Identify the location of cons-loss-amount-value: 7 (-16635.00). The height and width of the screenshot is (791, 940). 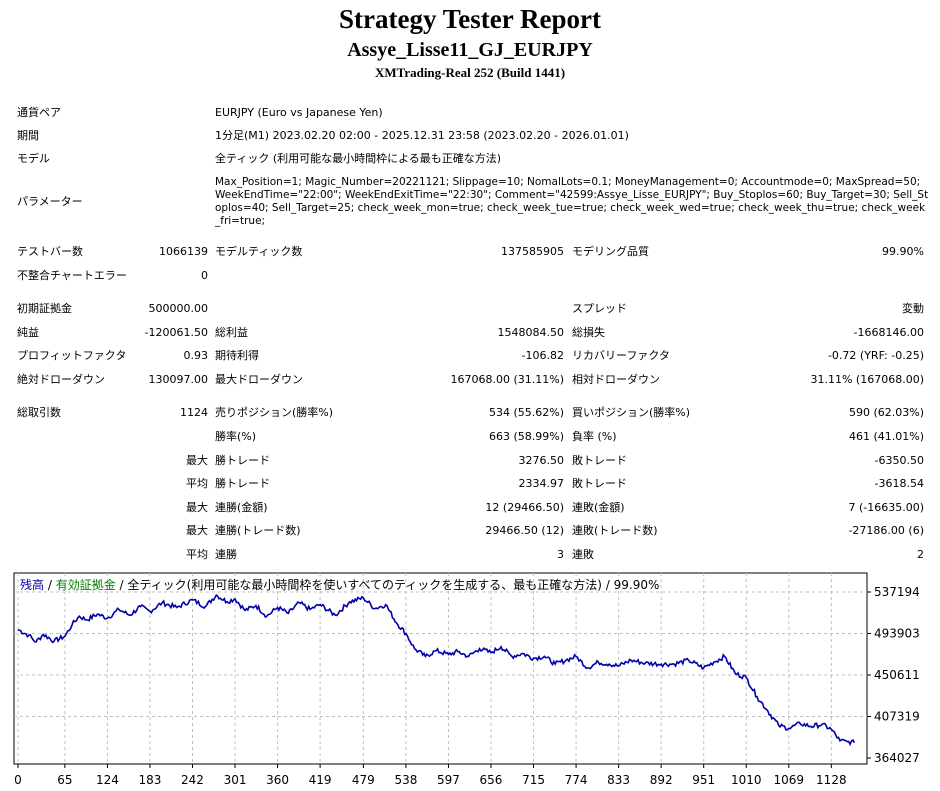
(886, 507).